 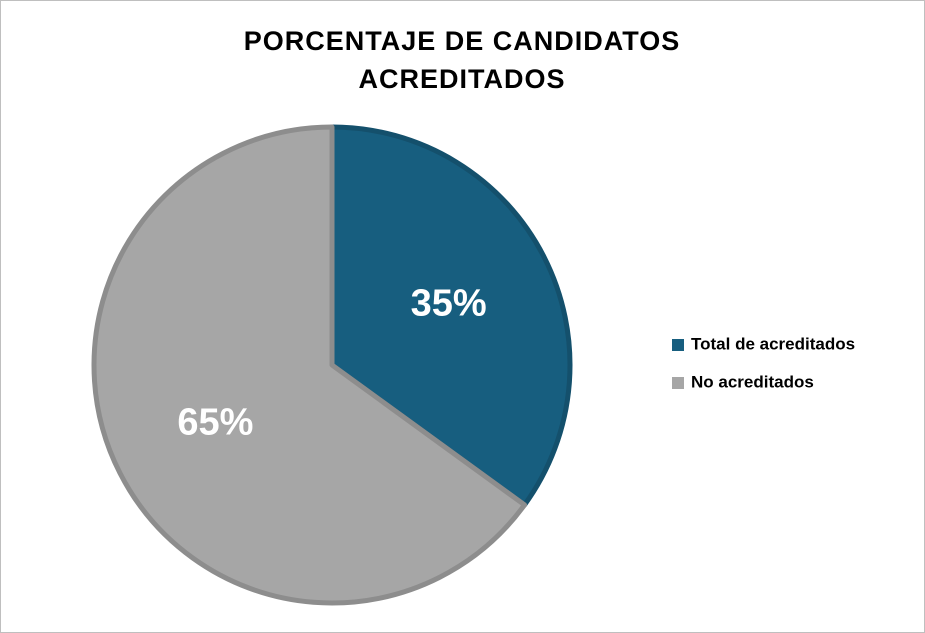 What do you see at coordinates (449, 304) in the screenshot?
I see `data-label: 35%` at bounding box center [449, 304].